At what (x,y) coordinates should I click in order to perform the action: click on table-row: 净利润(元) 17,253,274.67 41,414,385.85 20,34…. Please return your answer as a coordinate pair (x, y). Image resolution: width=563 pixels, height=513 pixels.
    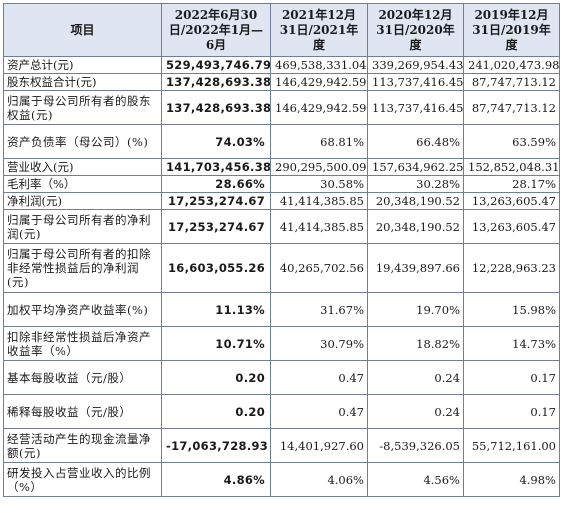
    Looking at the image, I should click on (281, 201).